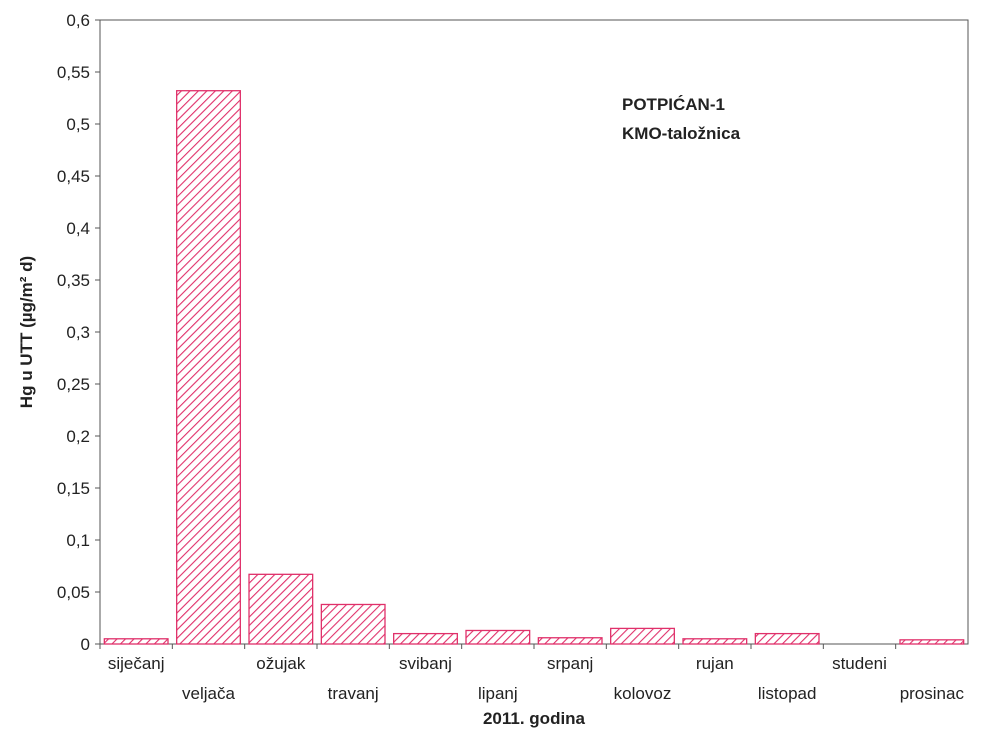 The height and width of the screenshot is (733, 985). What do you see at coordinates (136, 641) in the screenshot?
I see `bar-siječanj` at bounding box center [136, 641].